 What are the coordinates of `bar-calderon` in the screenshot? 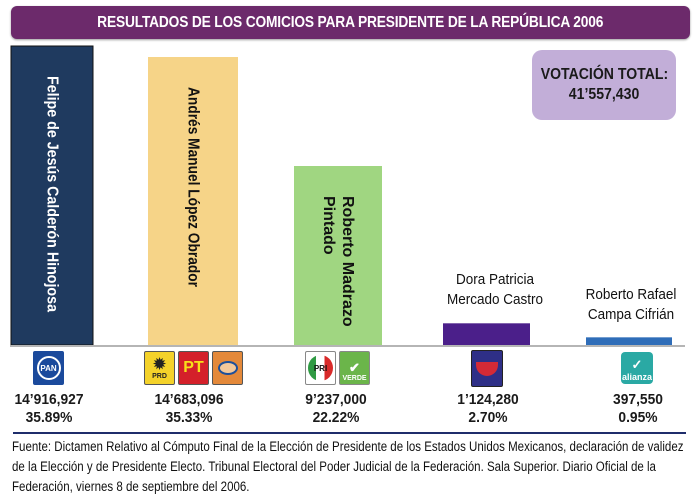 It's located at (52, 195).